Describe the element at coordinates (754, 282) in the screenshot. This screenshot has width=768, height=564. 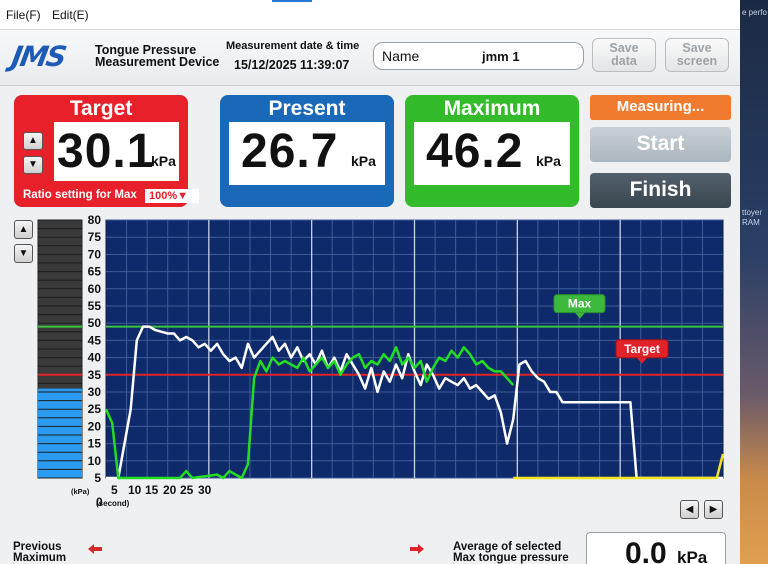
I see `desktop-background: e perfo ttoyer RAM` at that location.